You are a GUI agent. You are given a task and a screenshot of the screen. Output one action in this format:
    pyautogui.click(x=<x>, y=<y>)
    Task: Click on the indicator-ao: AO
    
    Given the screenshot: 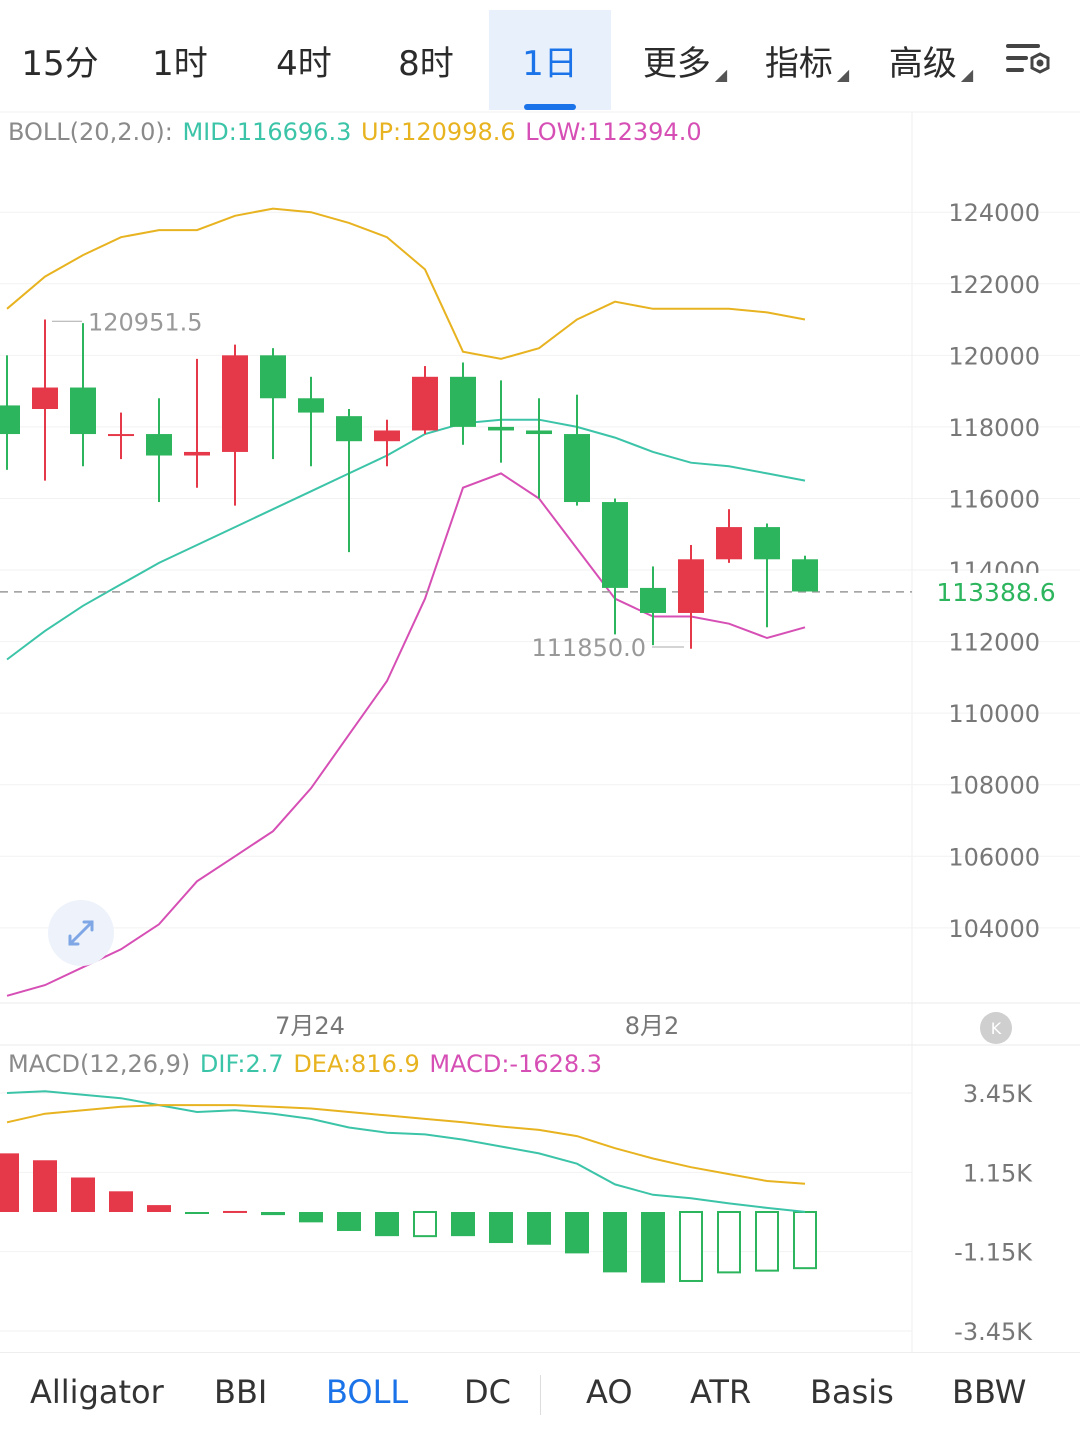 What is the action you would take?
    pyautogui.click(x=609, y=1392)
    